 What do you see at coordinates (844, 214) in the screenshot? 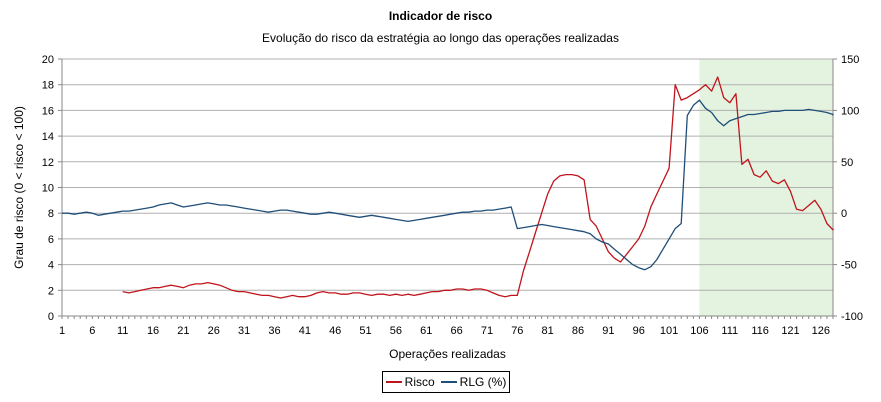
I see `y-right-tick-label: 0` at bounding box center [844, 214].